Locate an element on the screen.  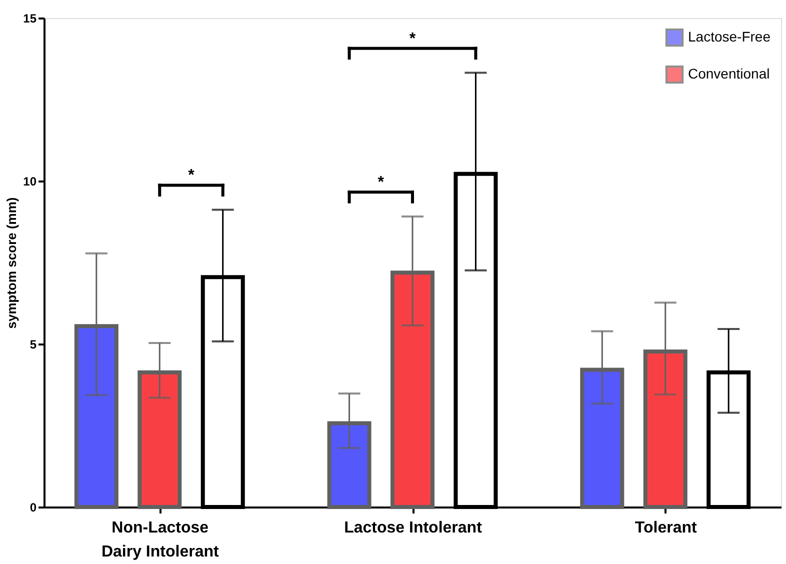
y-tick-label: 10 is located at coordinates (30, 181).